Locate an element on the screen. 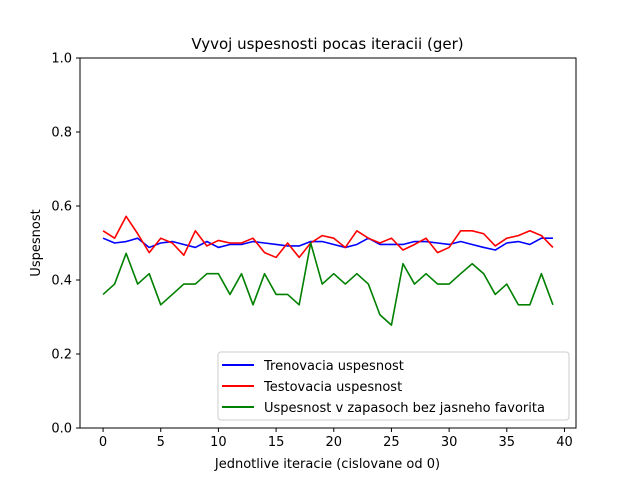 This screenshot has height=480, width=640. y-tick-label: 0.4 is located at coordinates (61, 281).